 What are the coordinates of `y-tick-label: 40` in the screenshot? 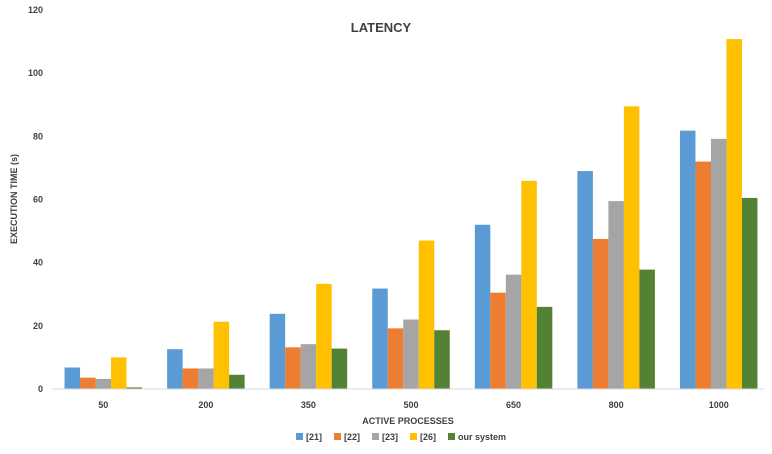 It's located at (38, 263).